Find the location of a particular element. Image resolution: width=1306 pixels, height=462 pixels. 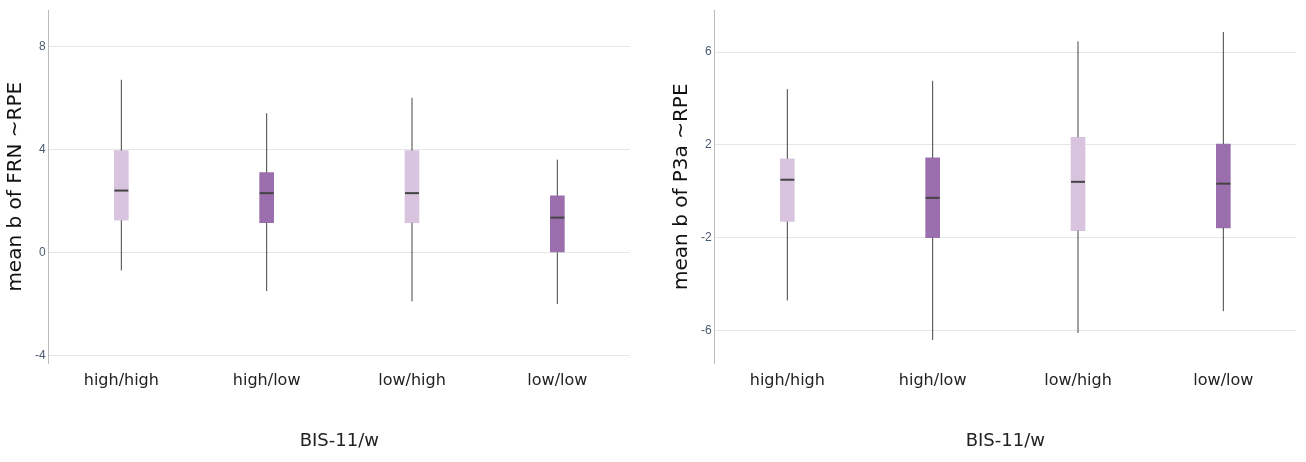

y-tick-label: -2 is located at coordinates (706, 237).